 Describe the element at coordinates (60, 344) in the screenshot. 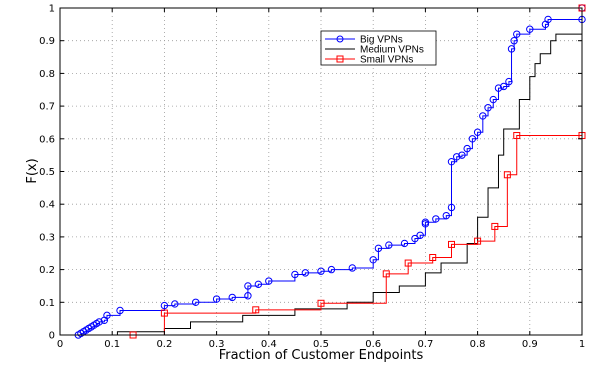

I see `x-tick-label: 0` at that location.